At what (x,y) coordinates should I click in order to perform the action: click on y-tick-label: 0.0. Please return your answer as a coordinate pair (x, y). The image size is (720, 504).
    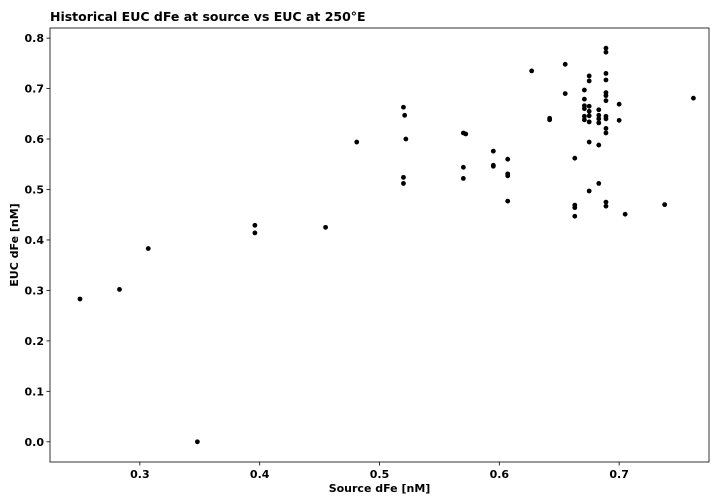
    Looking at the image, I should click on (35, 442).